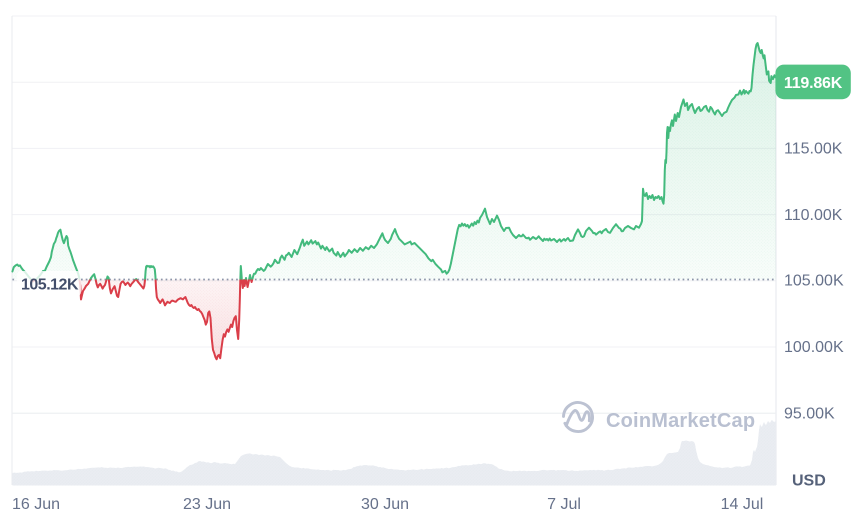 The height and width of the screenshot is (521, 860). What do you see at coordinates (813, 83) in the screenshot?
I see `svg-text: 119.86K` at bounding box center [813, 83].